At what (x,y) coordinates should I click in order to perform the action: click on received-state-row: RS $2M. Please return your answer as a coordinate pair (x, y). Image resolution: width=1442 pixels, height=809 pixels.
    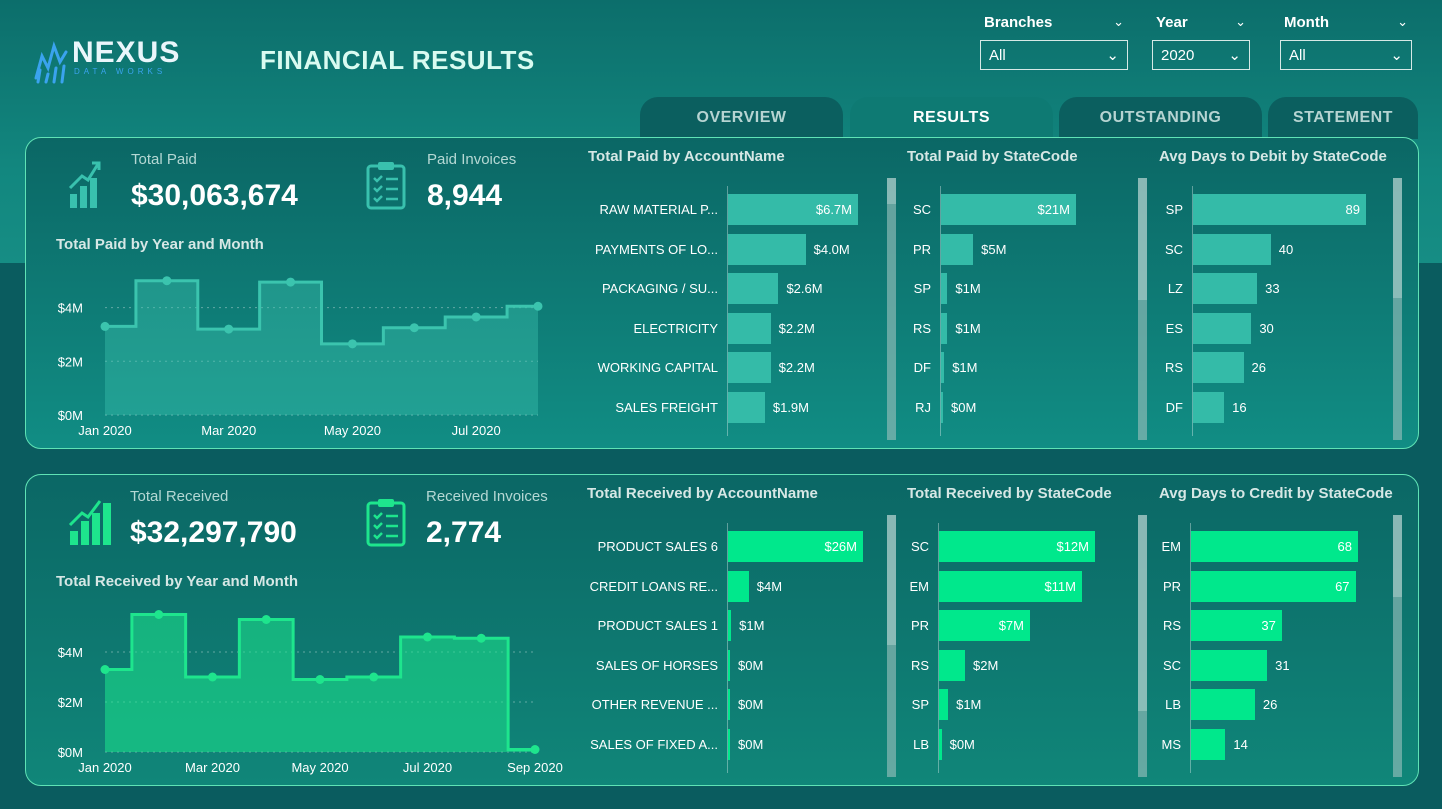
    Looking at the image, I should click on (1030, 665).